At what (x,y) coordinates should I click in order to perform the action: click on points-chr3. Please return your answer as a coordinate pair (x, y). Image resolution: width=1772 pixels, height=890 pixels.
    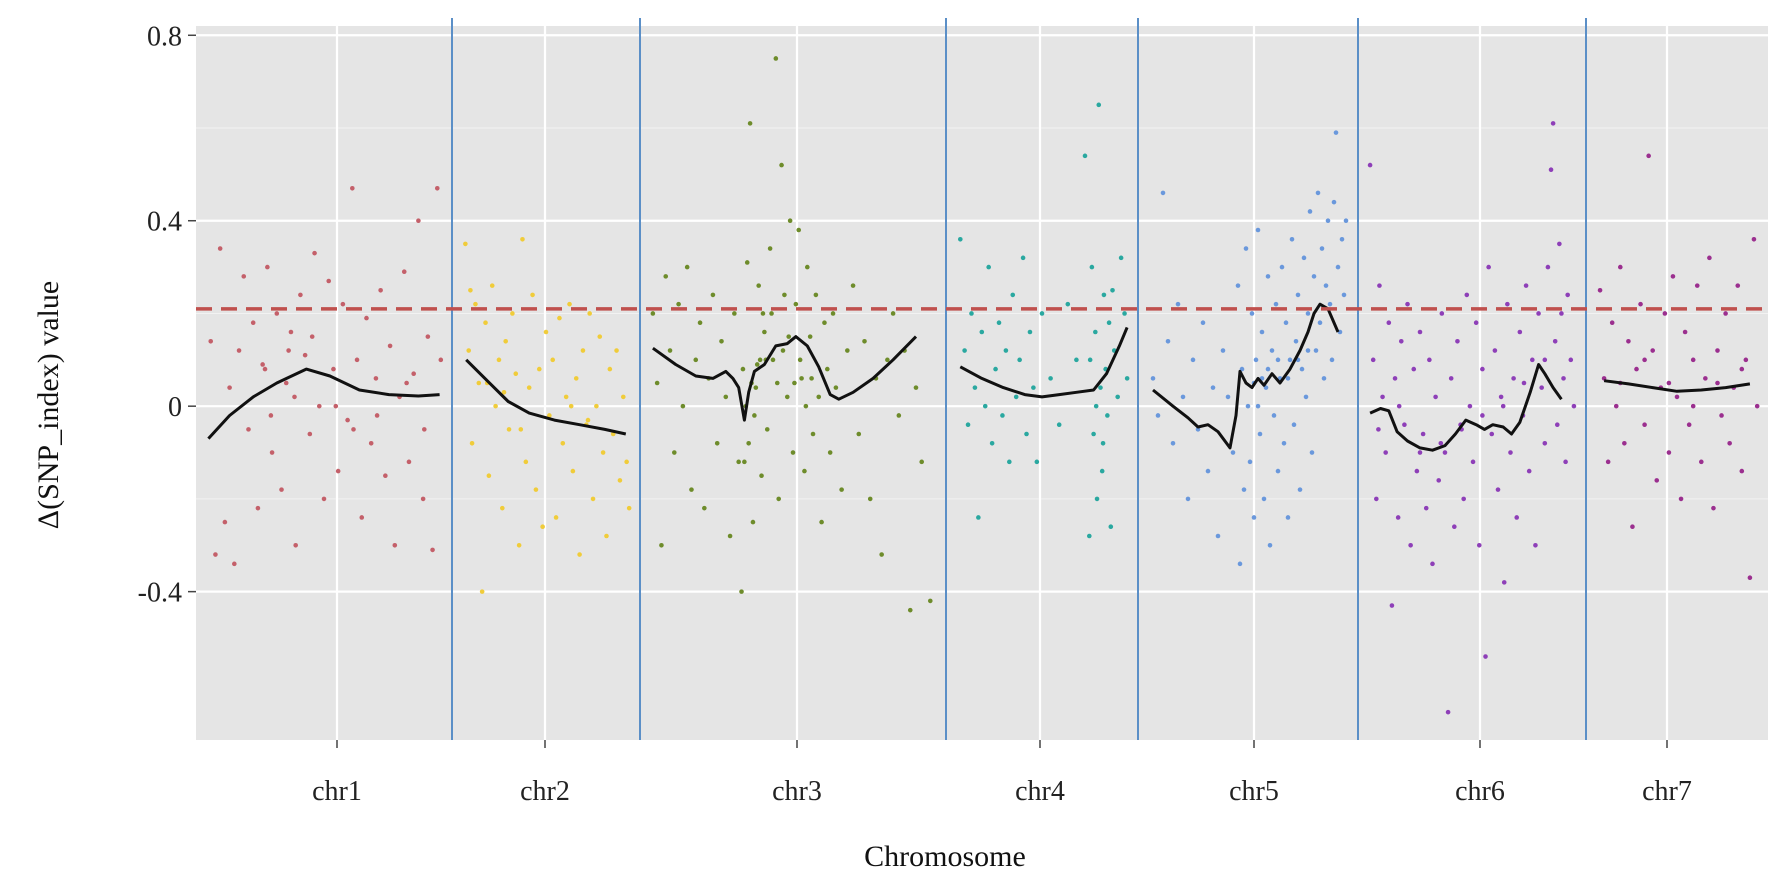
    Looking at the image, I should click on (791, 334).